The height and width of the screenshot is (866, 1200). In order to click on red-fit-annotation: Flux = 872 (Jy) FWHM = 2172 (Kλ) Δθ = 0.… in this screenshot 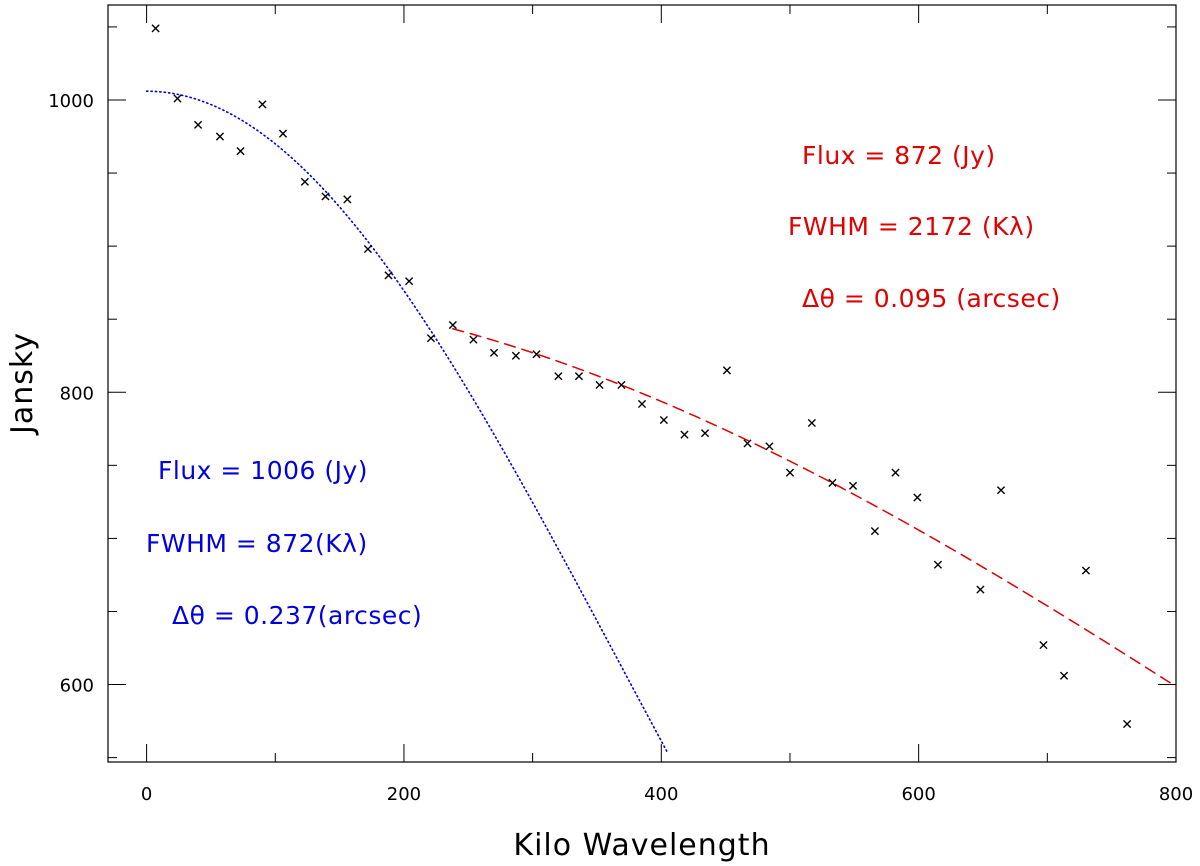, I will do `click(924, 227)`.